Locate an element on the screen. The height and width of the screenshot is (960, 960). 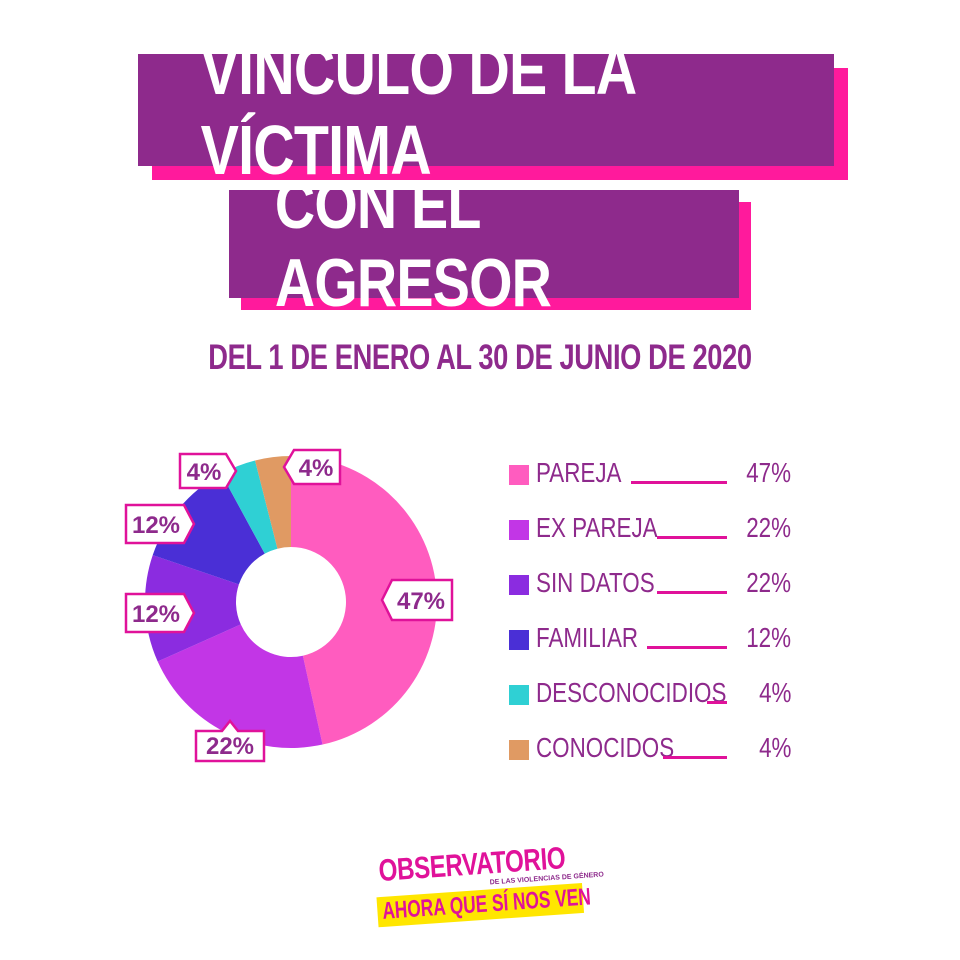
title-banner-1: VINCULO DE LA VÍCTIMA is located at coordinates (493, 110).